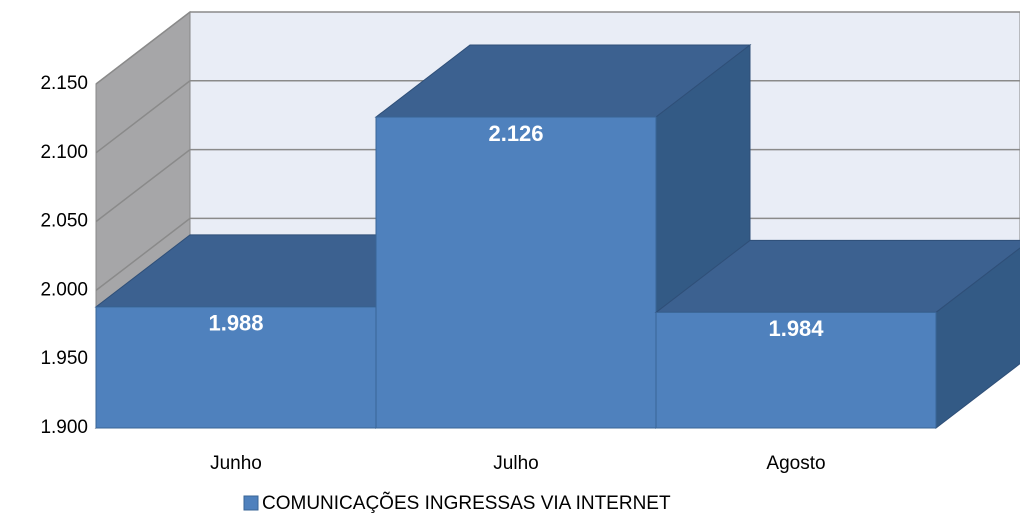 The image size is (1020, 520). Describe the element at coordinates (557, 48) in the screenshot. I see `grid-line` at that location.